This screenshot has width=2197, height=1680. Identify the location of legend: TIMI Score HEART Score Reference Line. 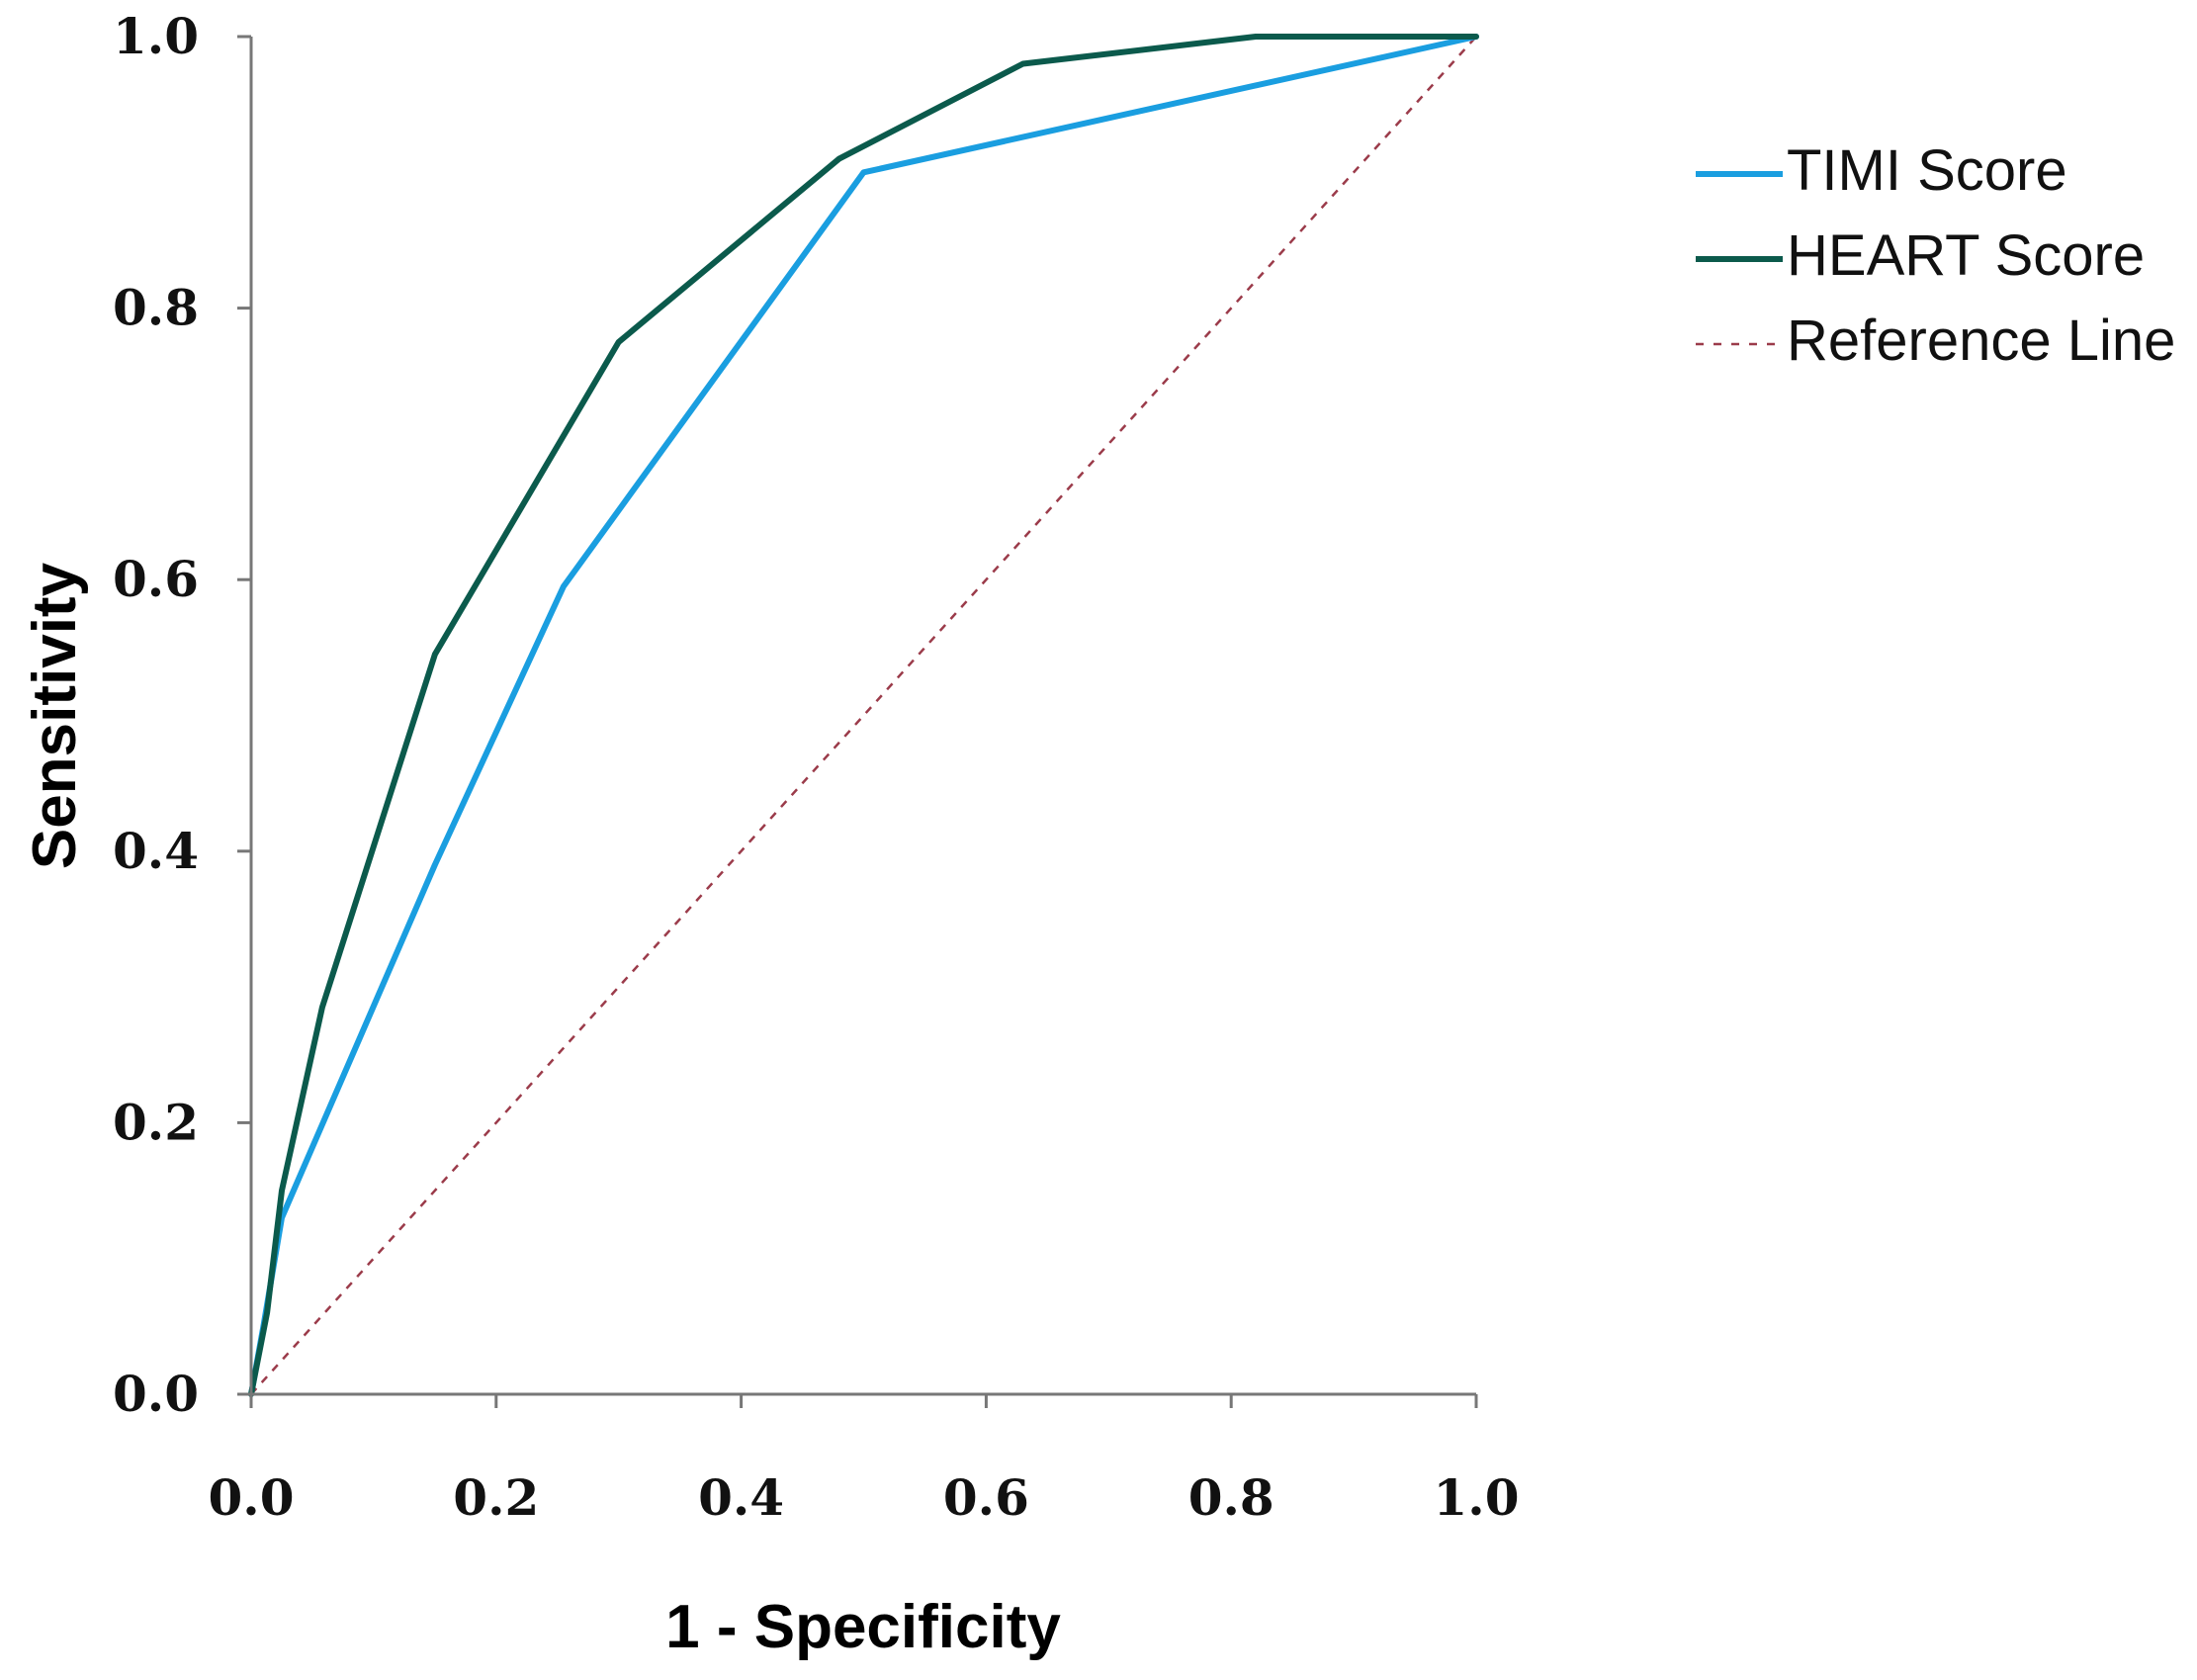
(1935, 255).